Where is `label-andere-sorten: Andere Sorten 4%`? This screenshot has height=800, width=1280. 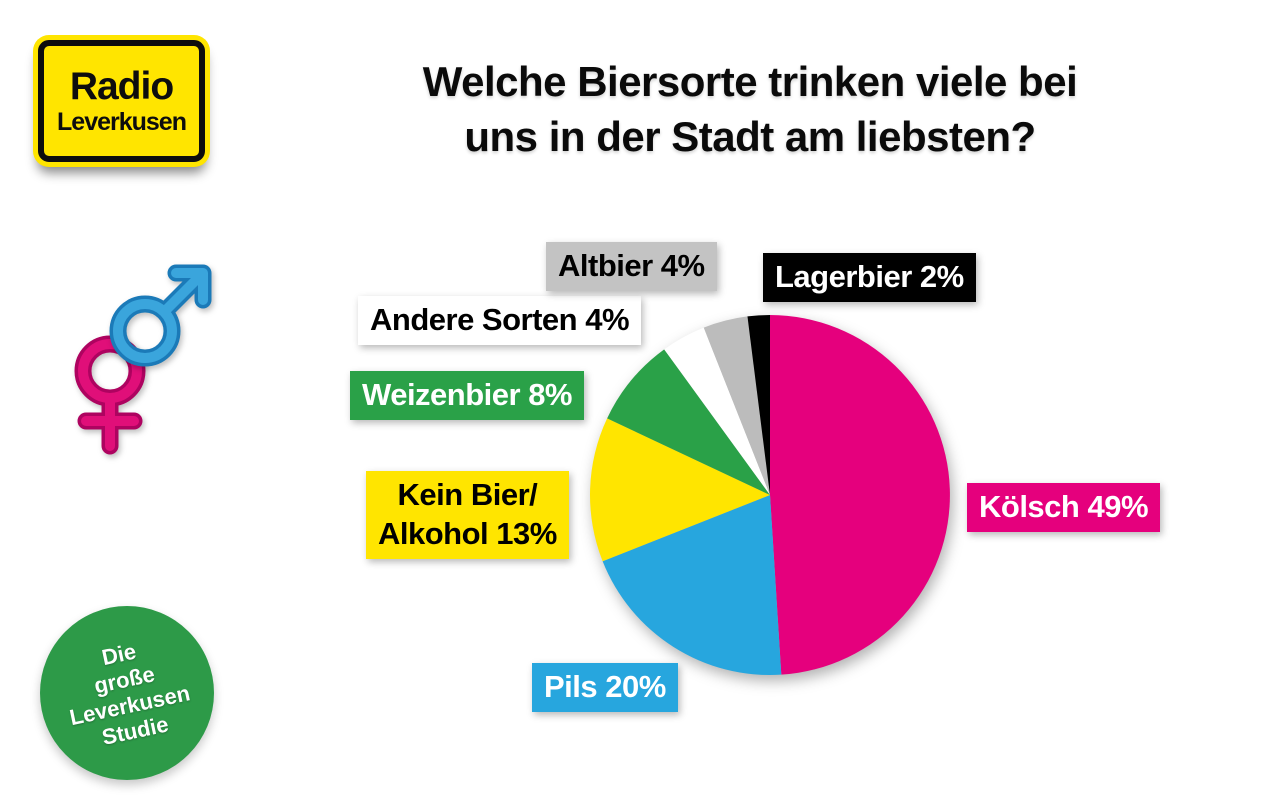
label-andere-sorten: Andere Sorten 4% is located at coordinates (500, 320).